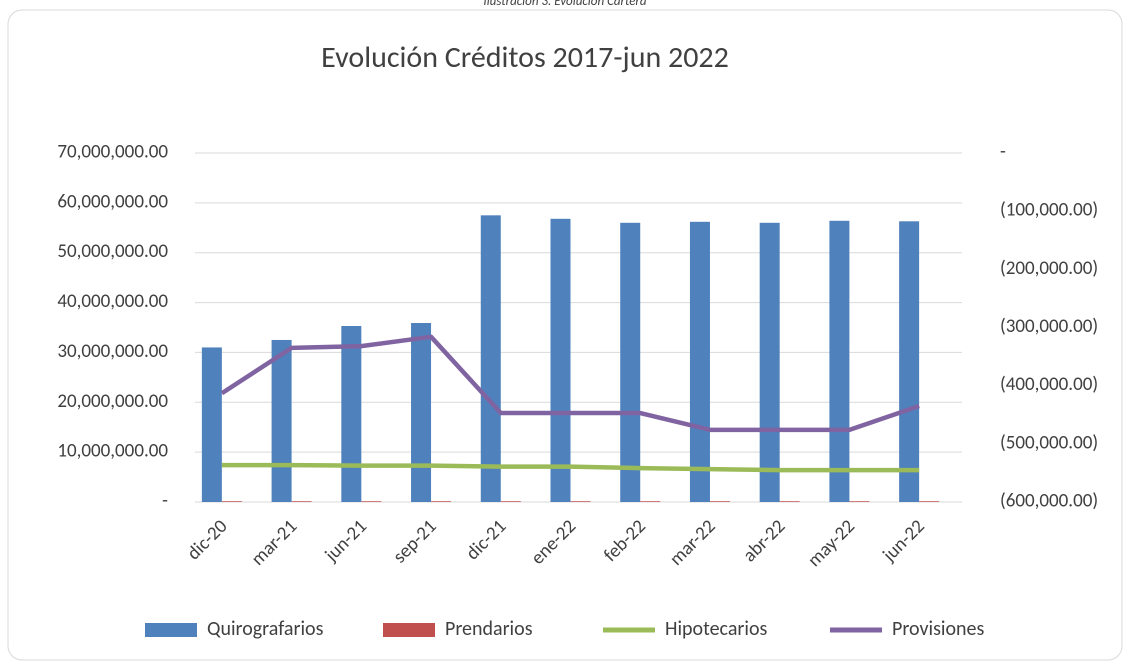 This screenshot has height=664, width=1131. I want to click on chart-title: Evolución Créditos 2017-jun 2022, so click(525, 57).